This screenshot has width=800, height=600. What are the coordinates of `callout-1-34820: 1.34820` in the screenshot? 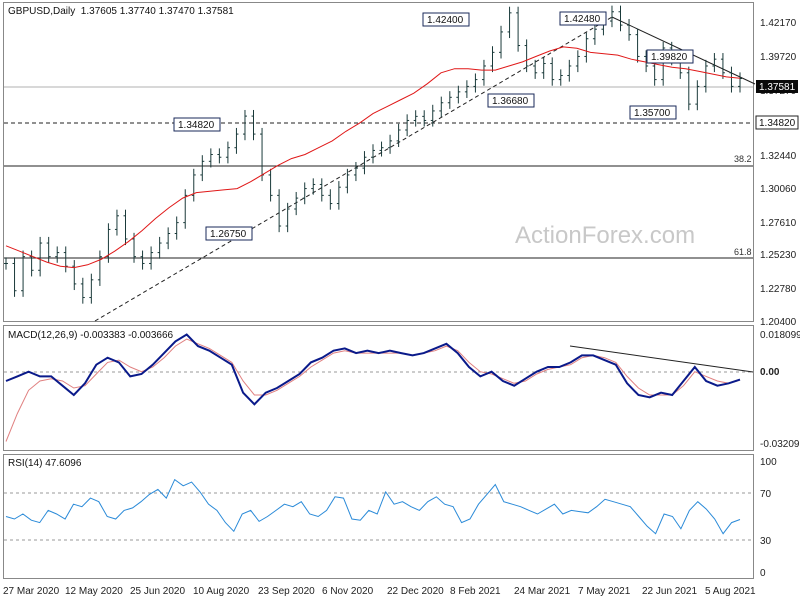 It's located at (197, 124).